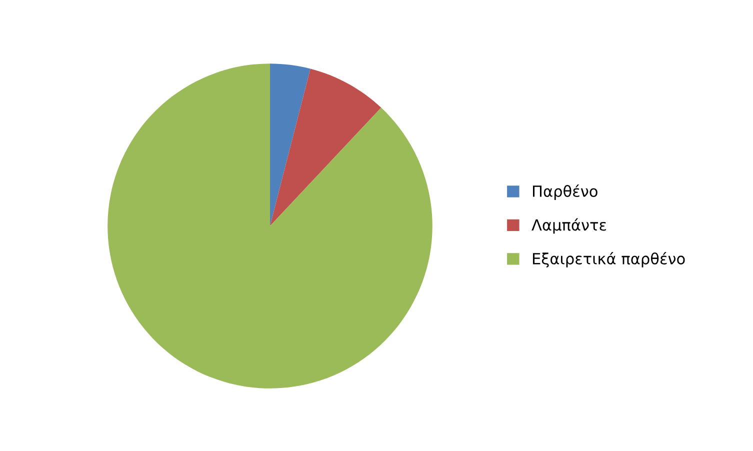 Image resolution: width=753 pixels, height=451 pixels. What do you see at coordinates (565, 192) in the screenshot?
I see `legend-label: Παρθένο` at bounding box center [565, 192].